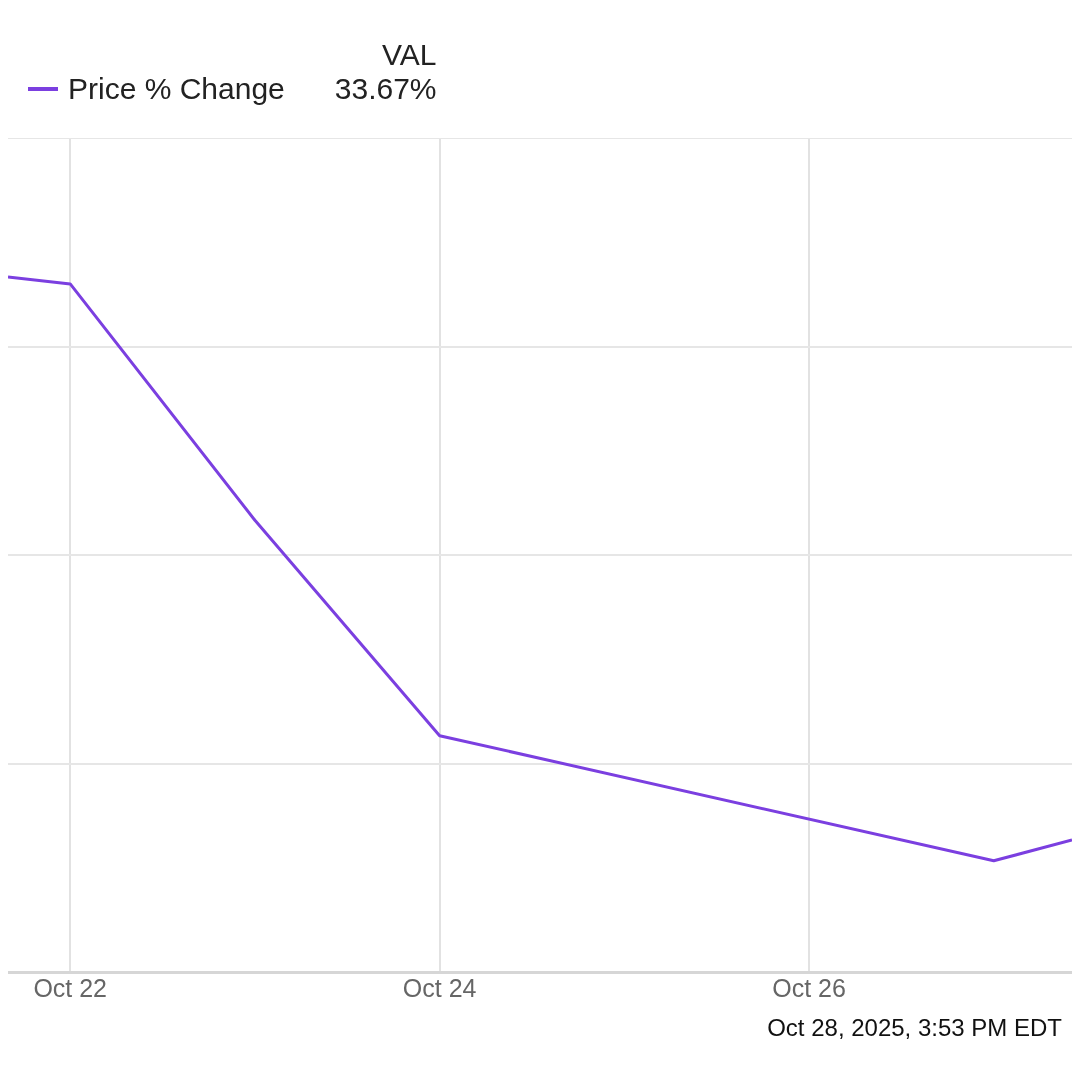 Image resolution: width=1080 pixels, height=1080 pixels. Describe the element at coordinates (176, 89) in the screenshot. I see `legend-label: Price % Change` at that location.